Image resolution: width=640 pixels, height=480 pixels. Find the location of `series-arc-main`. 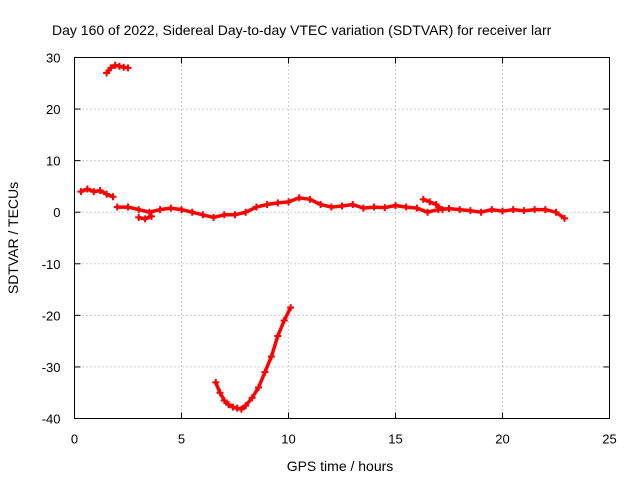

series-arc-main is located at coordinates (341, 208).